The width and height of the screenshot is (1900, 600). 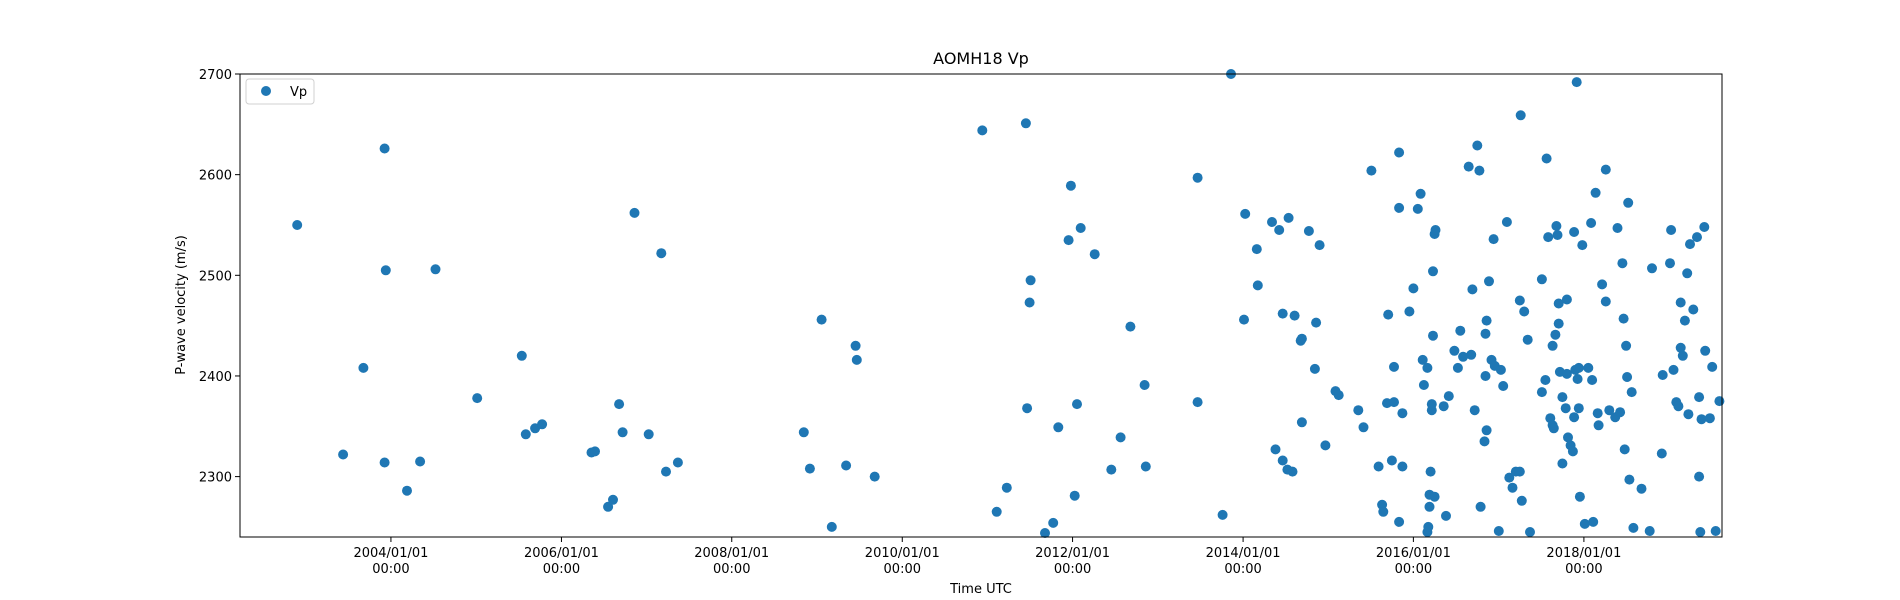 What do you see at coordinates (902, 553) in the screenshot?
I see `x-tick-label-date: 2010/01/01` at bounding box center [902, 553].